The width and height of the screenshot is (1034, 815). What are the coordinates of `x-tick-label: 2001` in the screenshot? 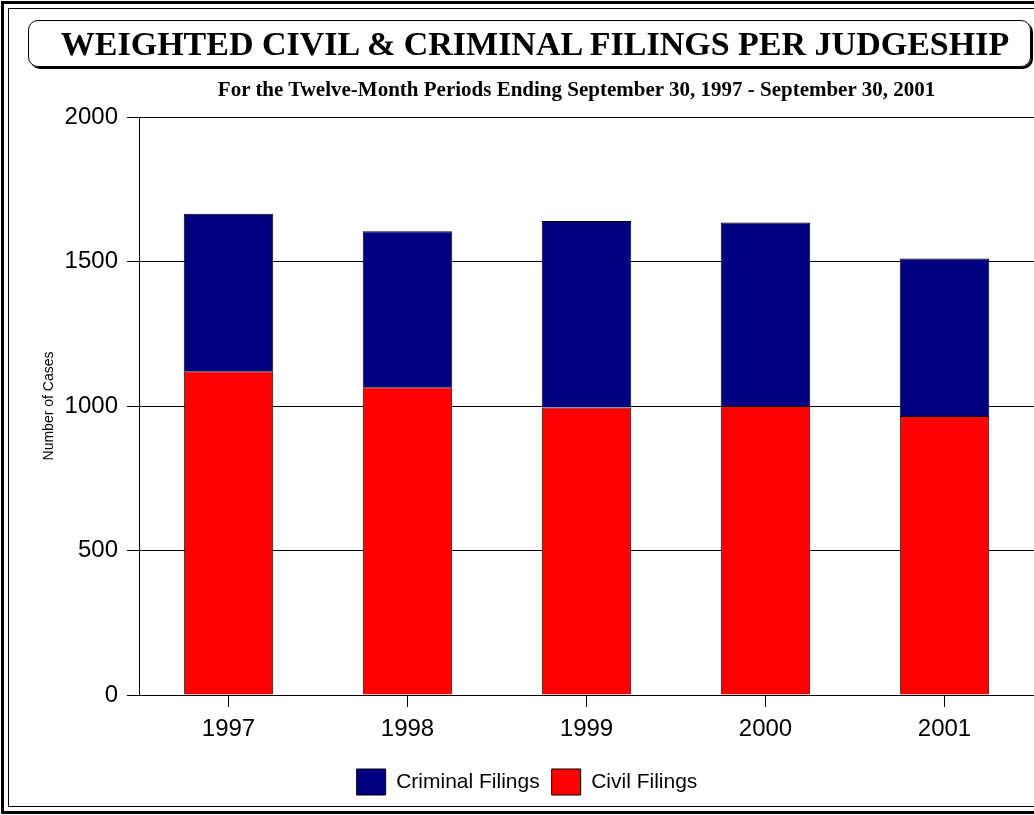 It's located at (944, 728).